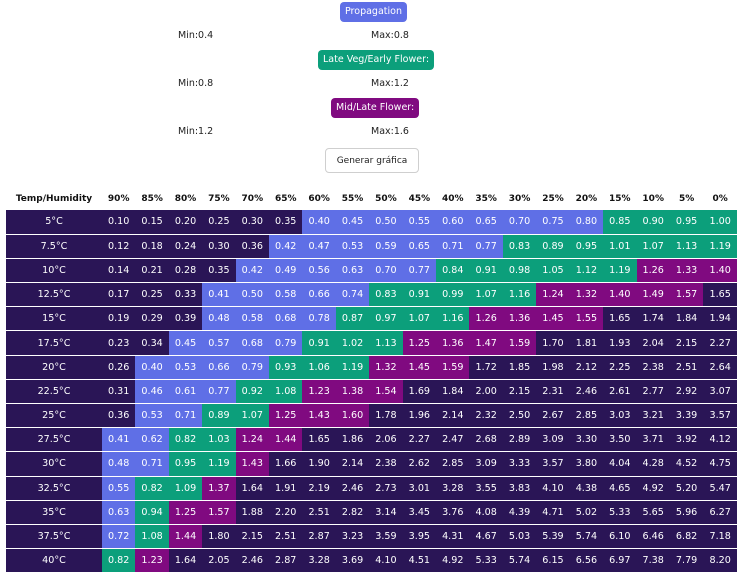  I want to click on vpd-cell: 0.50, so click(252, 295).